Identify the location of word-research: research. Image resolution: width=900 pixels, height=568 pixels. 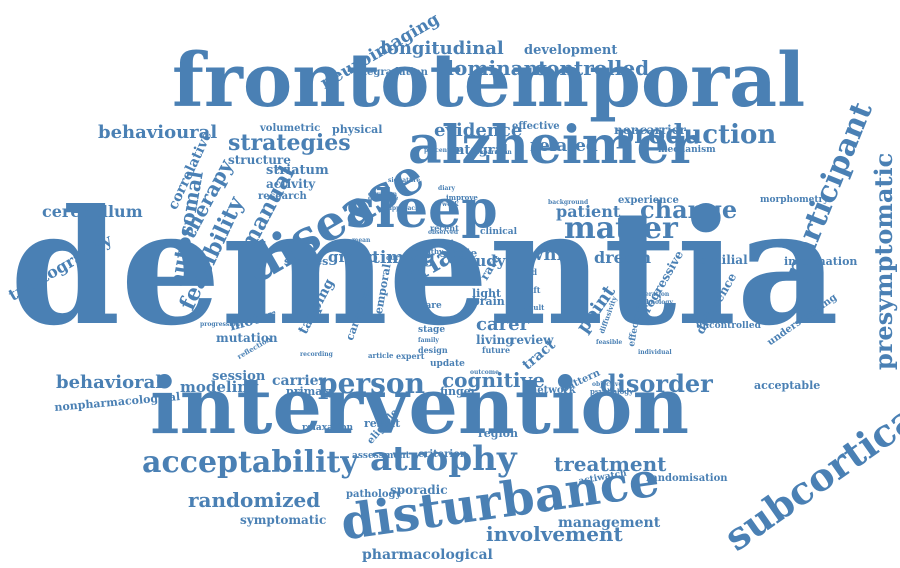
(282, 196).